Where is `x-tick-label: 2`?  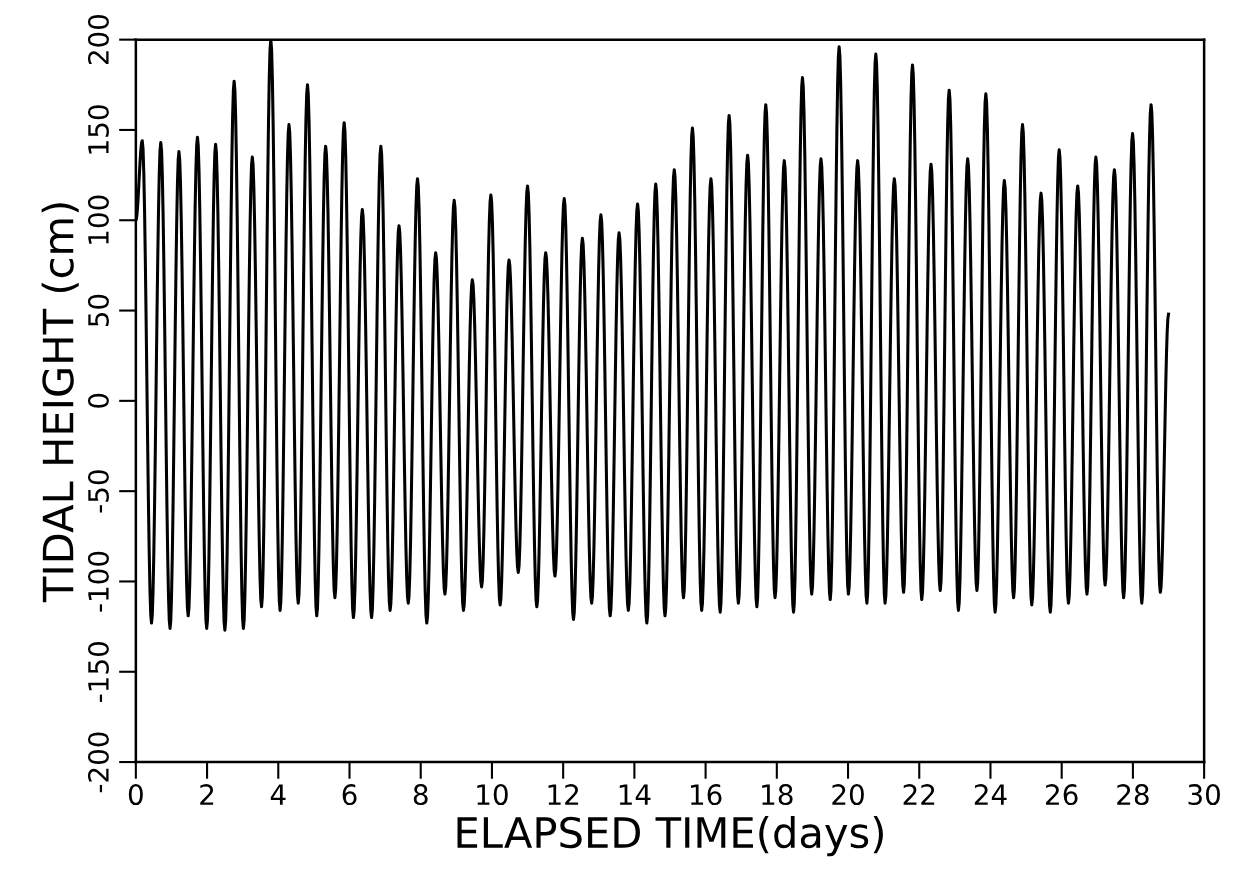 x-tick-label: 2 is located at coordinates (207, 794).